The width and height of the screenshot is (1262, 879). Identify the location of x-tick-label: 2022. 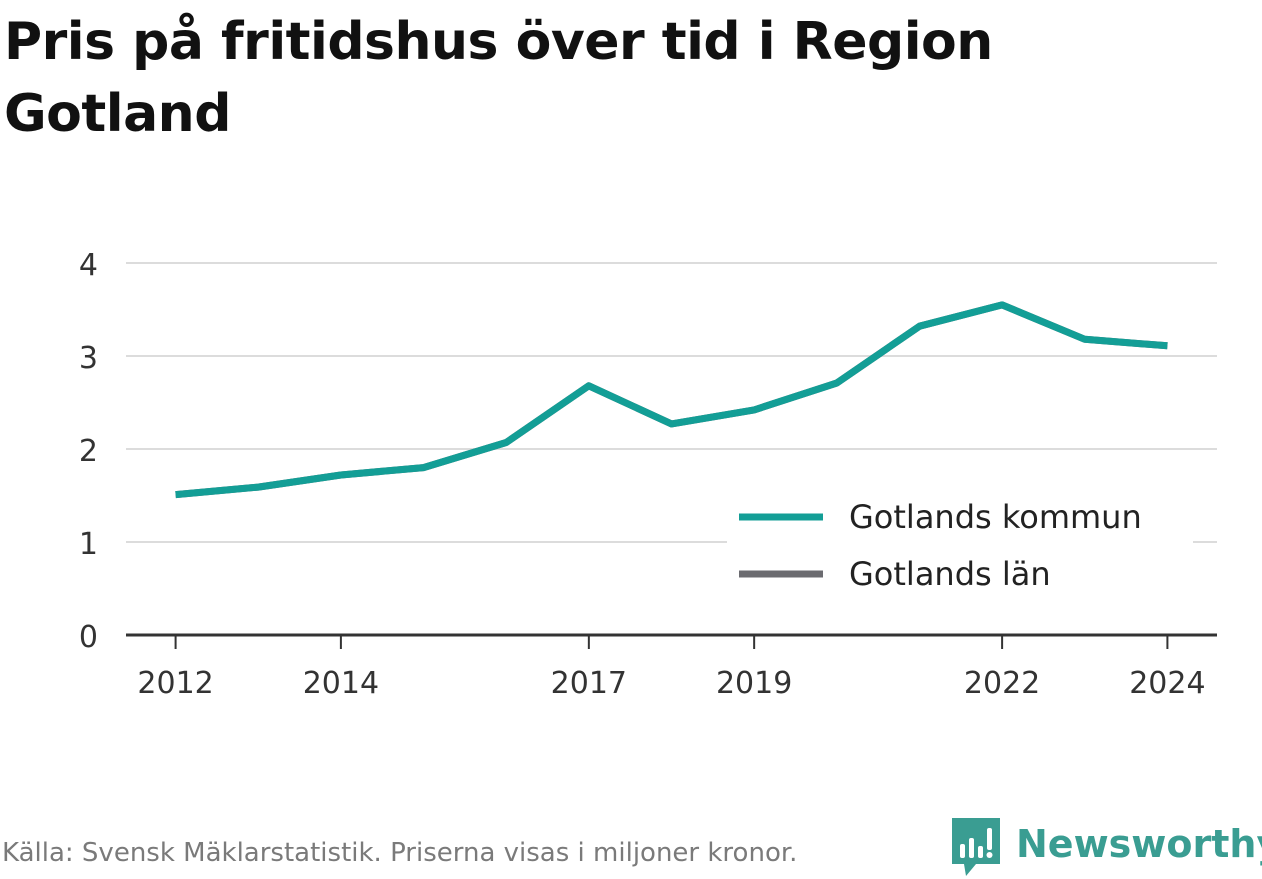
(1002, 683).